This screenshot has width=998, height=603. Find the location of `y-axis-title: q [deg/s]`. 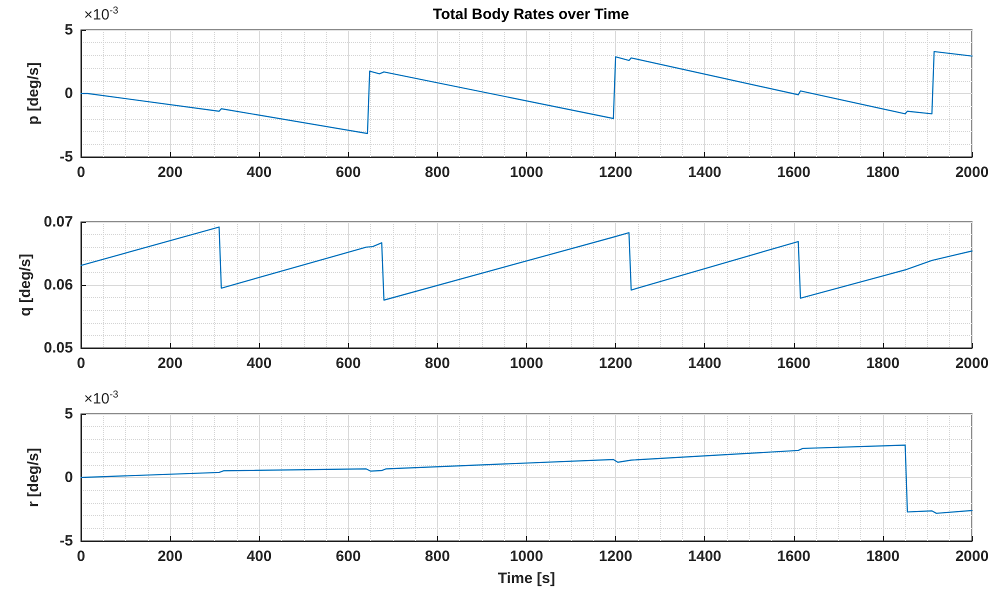

y-axis-title: q [deg/s] is located at coordinates (25, 285).